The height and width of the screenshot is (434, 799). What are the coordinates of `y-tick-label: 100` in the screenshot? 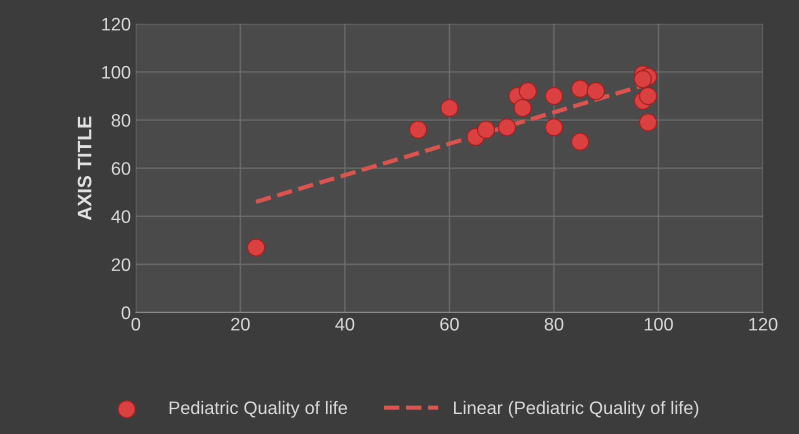 It's located at (116, 72).